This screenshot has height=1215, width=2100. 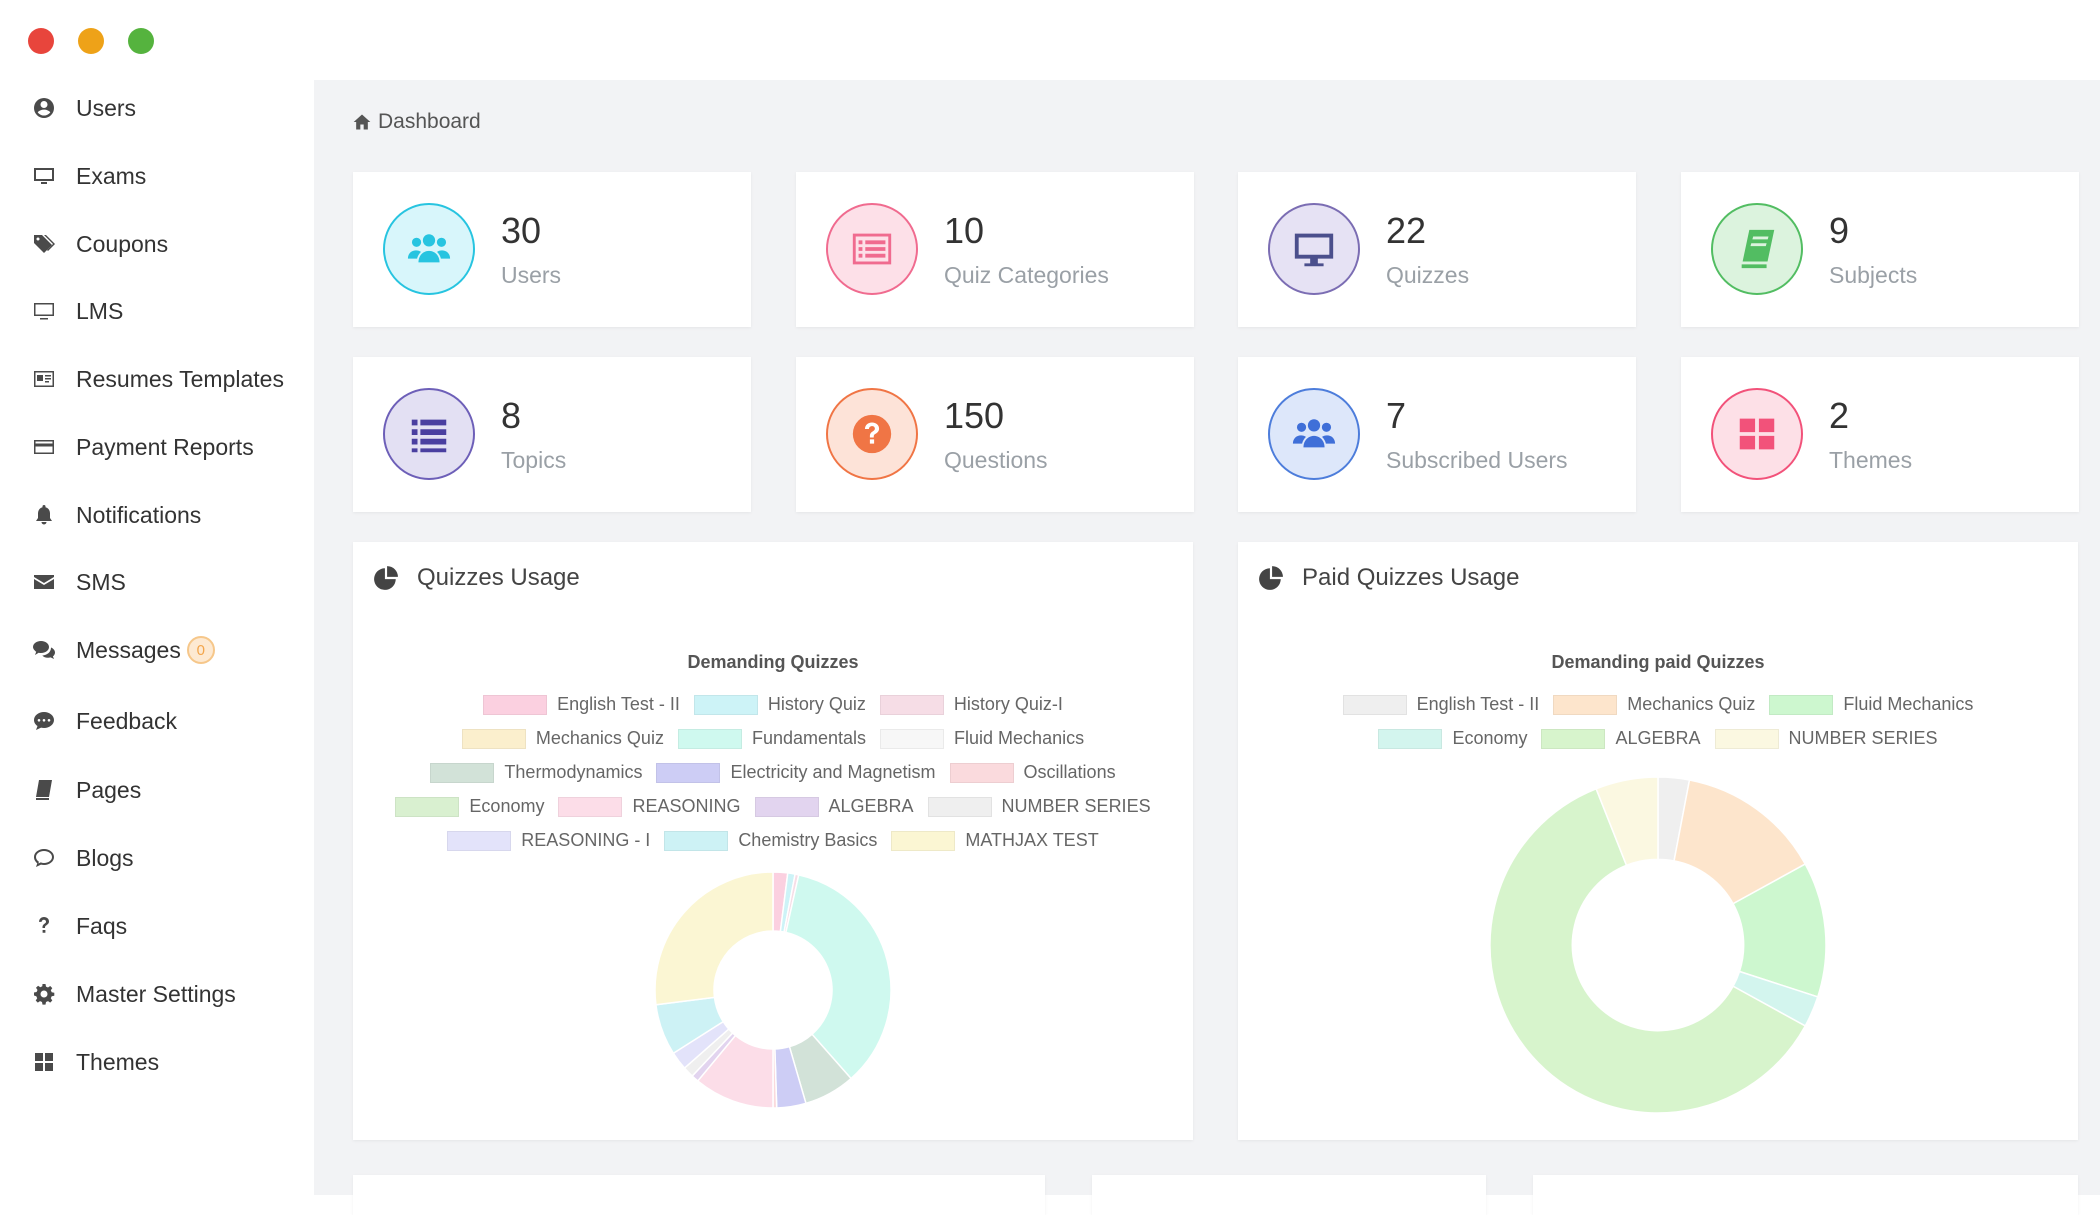 I want to click on sidebar-item-lms: LMS, so click(x=76, y=311).